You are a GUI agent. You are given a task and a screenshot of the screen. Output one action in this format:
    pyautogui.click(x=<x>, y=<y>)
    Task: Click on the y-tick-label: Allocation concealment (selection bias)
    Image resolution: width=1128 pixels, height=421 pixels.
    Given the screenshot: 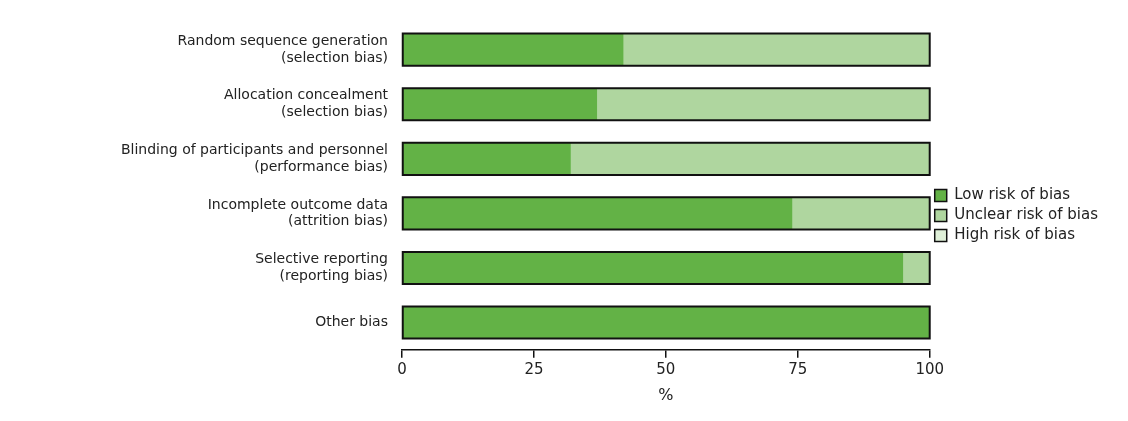 What is the action you would take?
    pyautogui.click(x=306, y=103)
    